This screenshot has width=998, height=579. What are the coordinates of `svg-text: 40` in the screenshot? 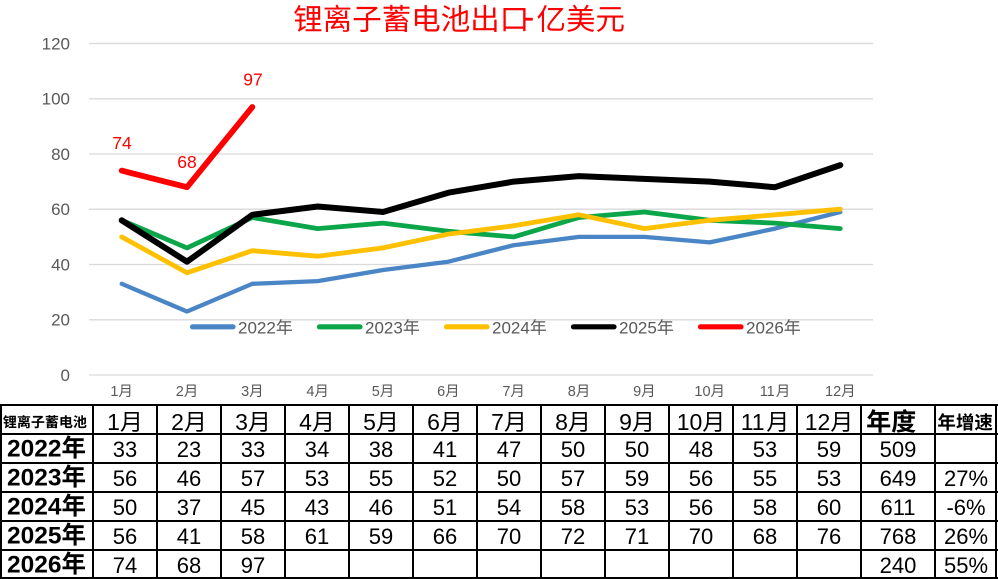 It's located at (60, 264).